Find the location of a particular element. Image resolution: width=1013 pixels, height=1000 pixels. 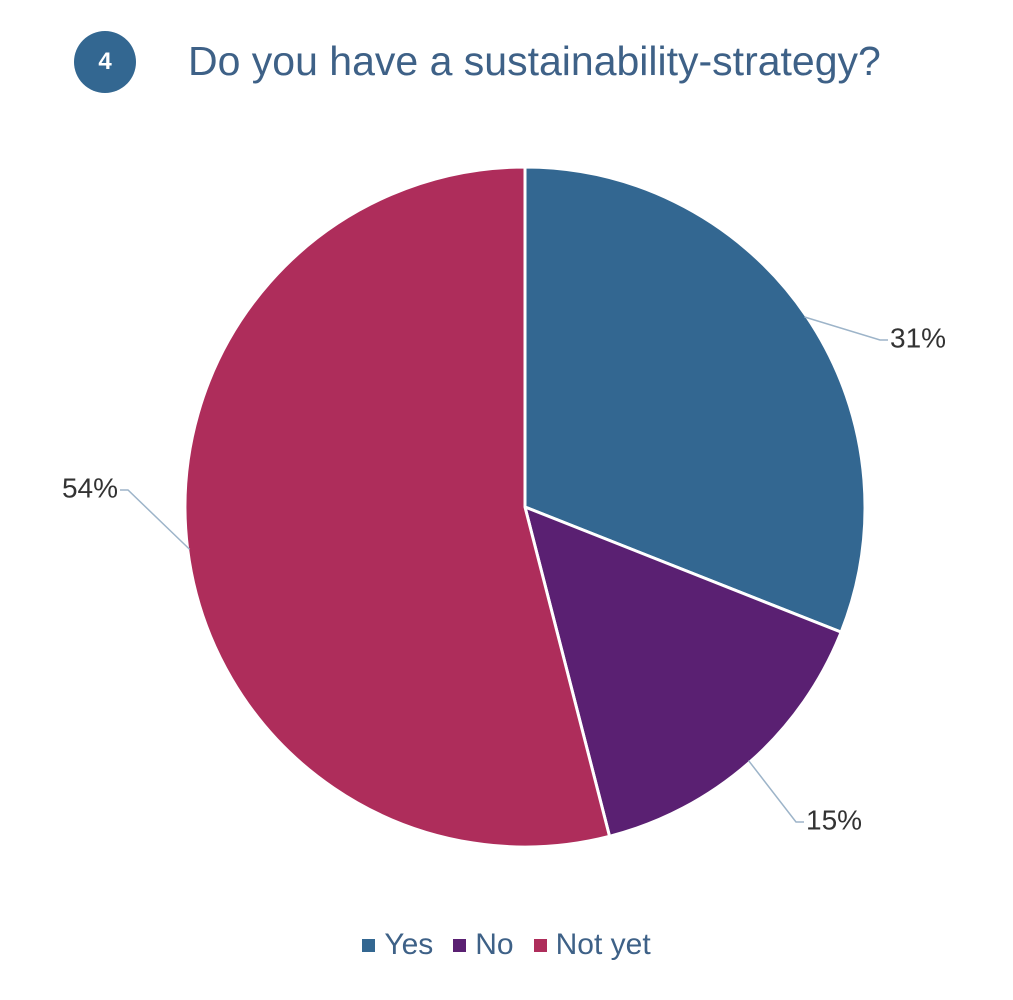

legend-item-not-yet: Not yet is located at coordinates (592, 945).